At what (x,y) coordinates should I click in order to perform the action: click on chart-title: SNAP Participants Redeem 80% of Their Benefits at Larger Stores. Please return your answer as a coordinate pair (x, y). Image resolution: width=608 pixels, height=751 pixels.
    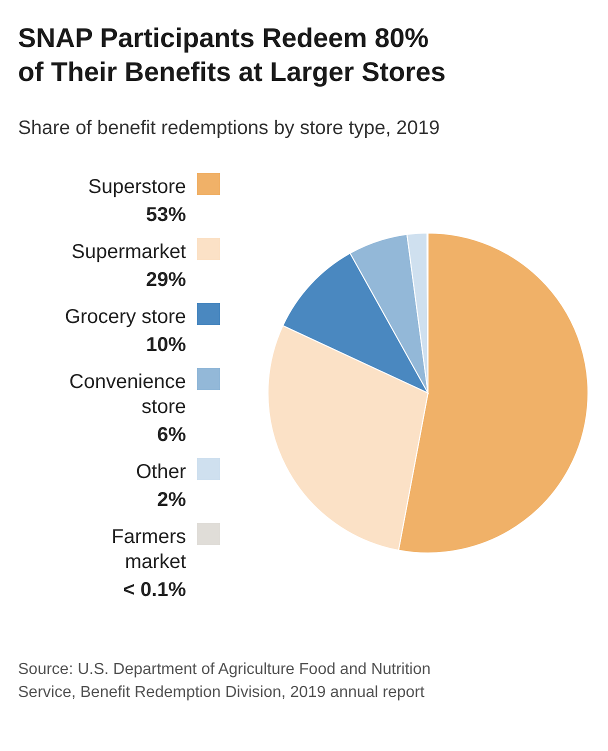
    Looking at the image, I should click on (232, 55).